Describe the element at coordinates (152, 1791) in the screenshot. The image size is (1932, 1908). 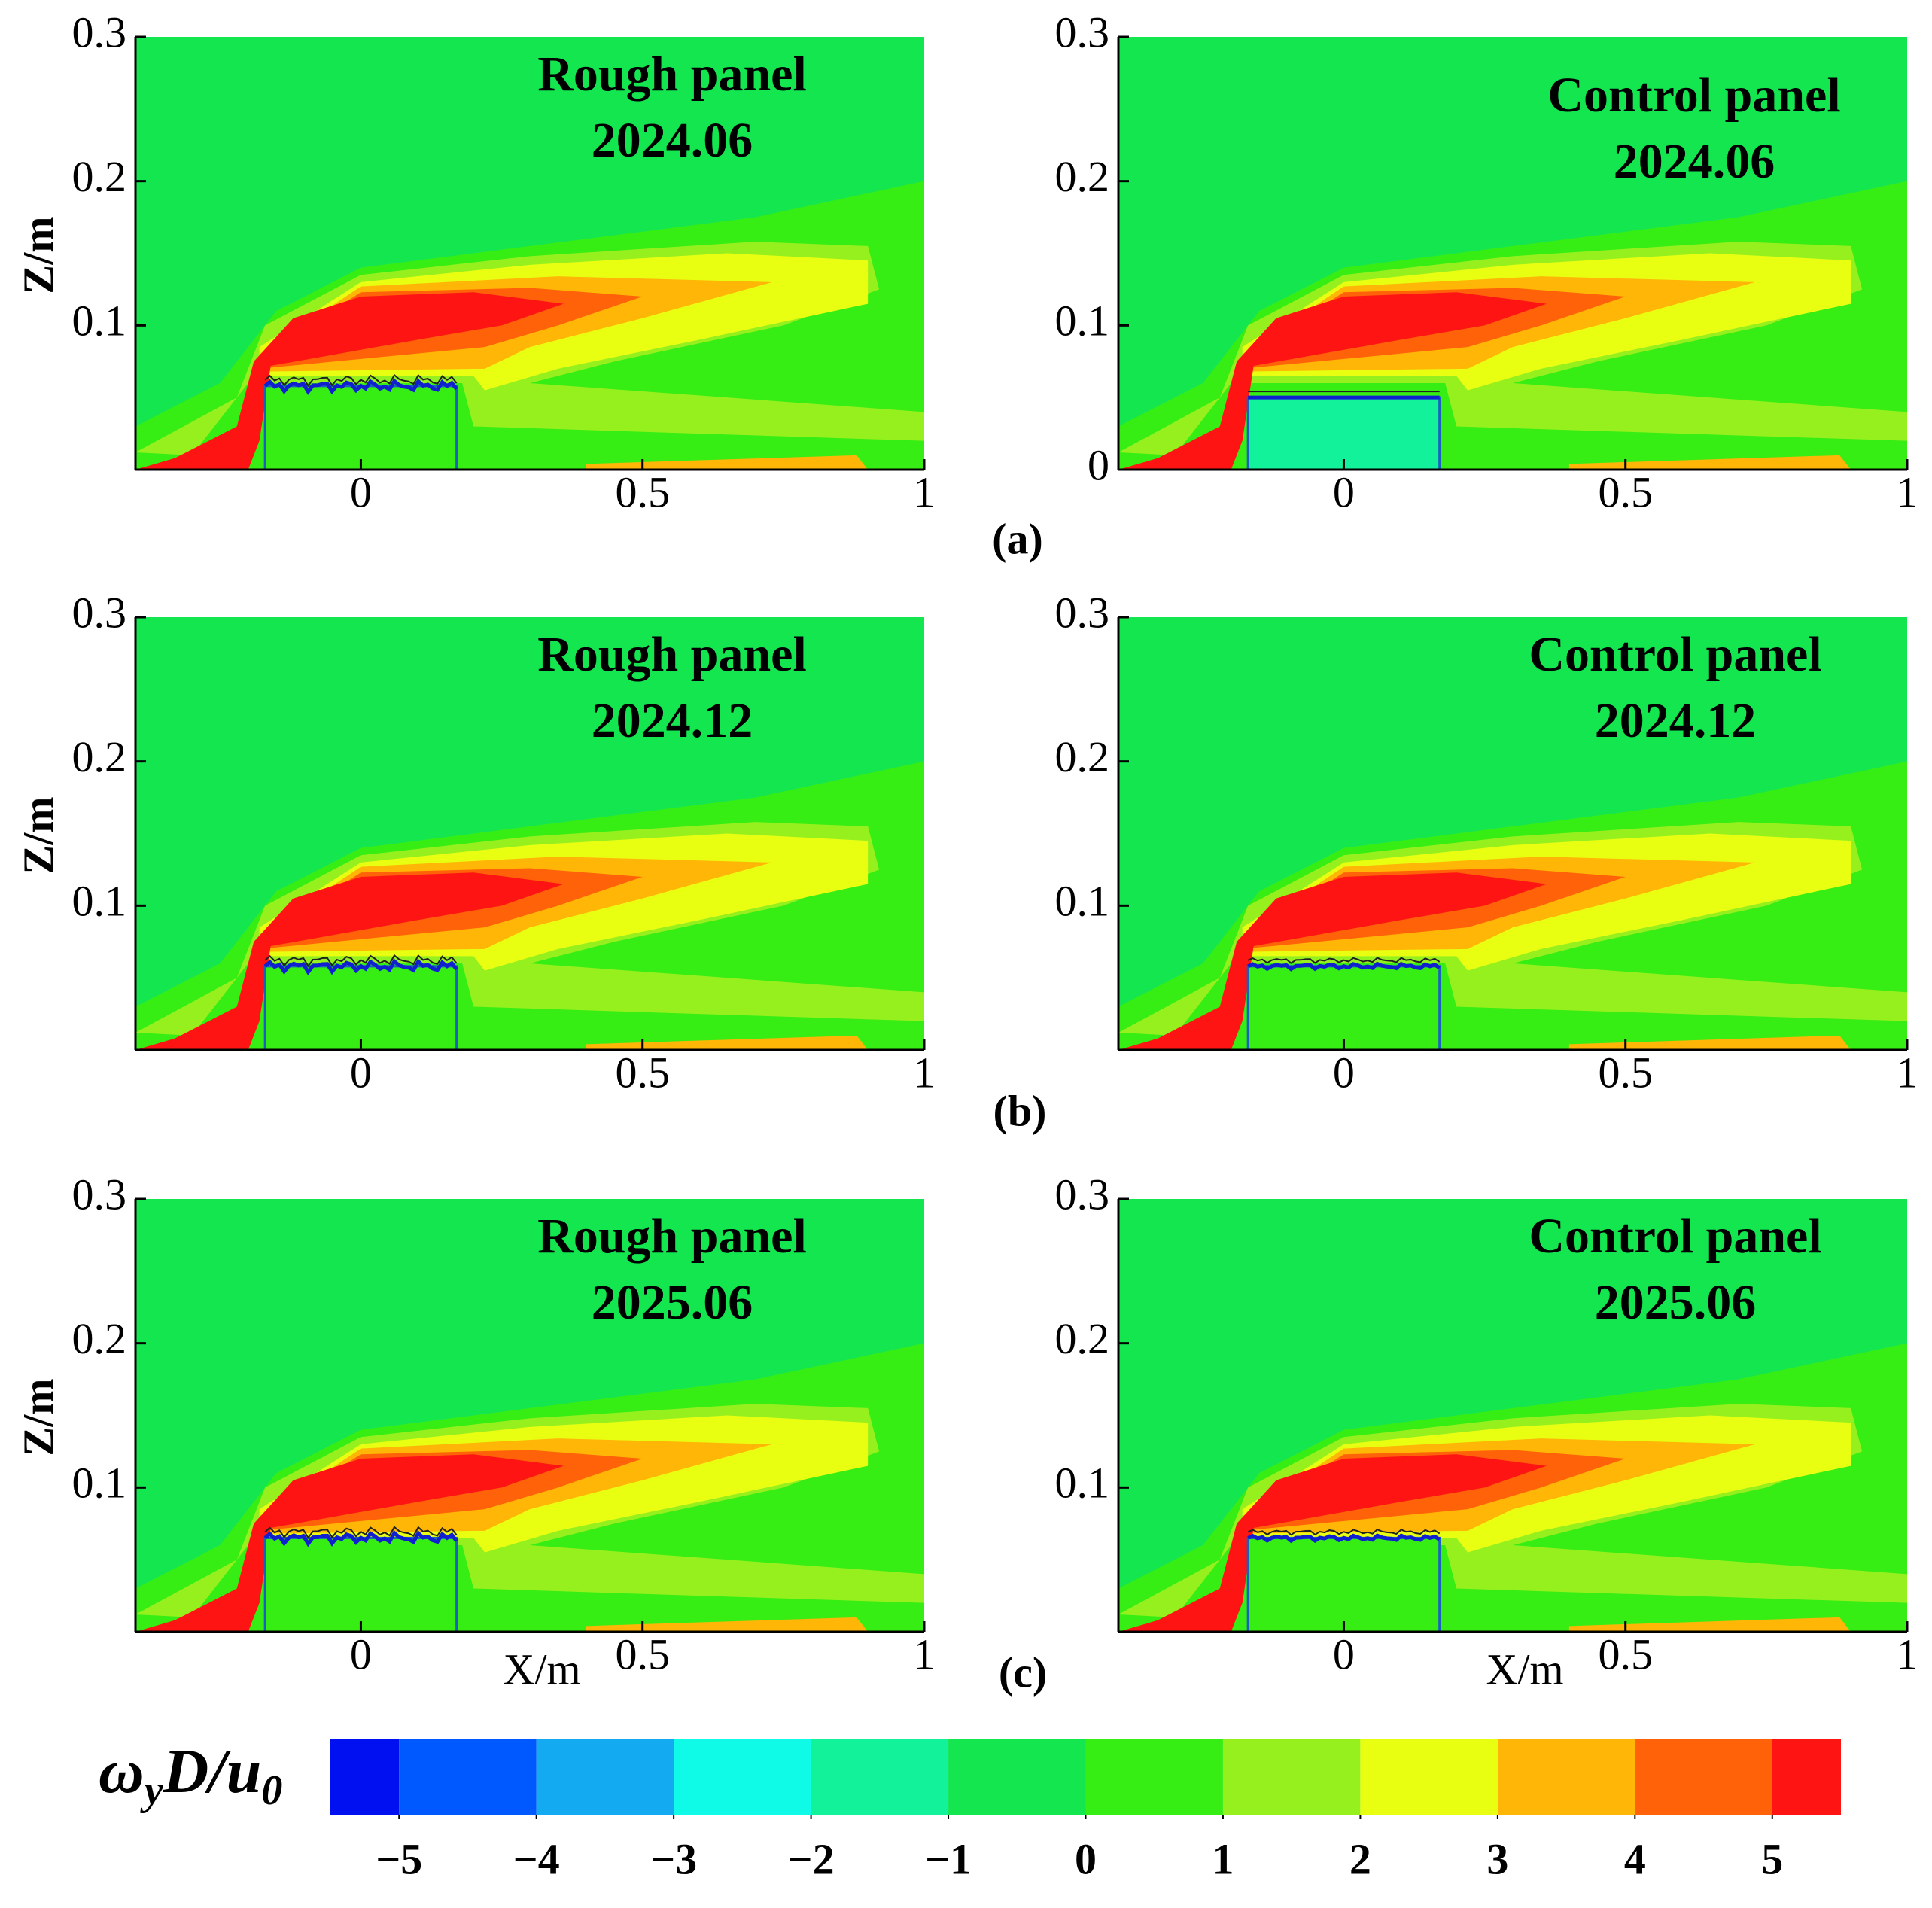
I see `label-subscript: y` at that location.